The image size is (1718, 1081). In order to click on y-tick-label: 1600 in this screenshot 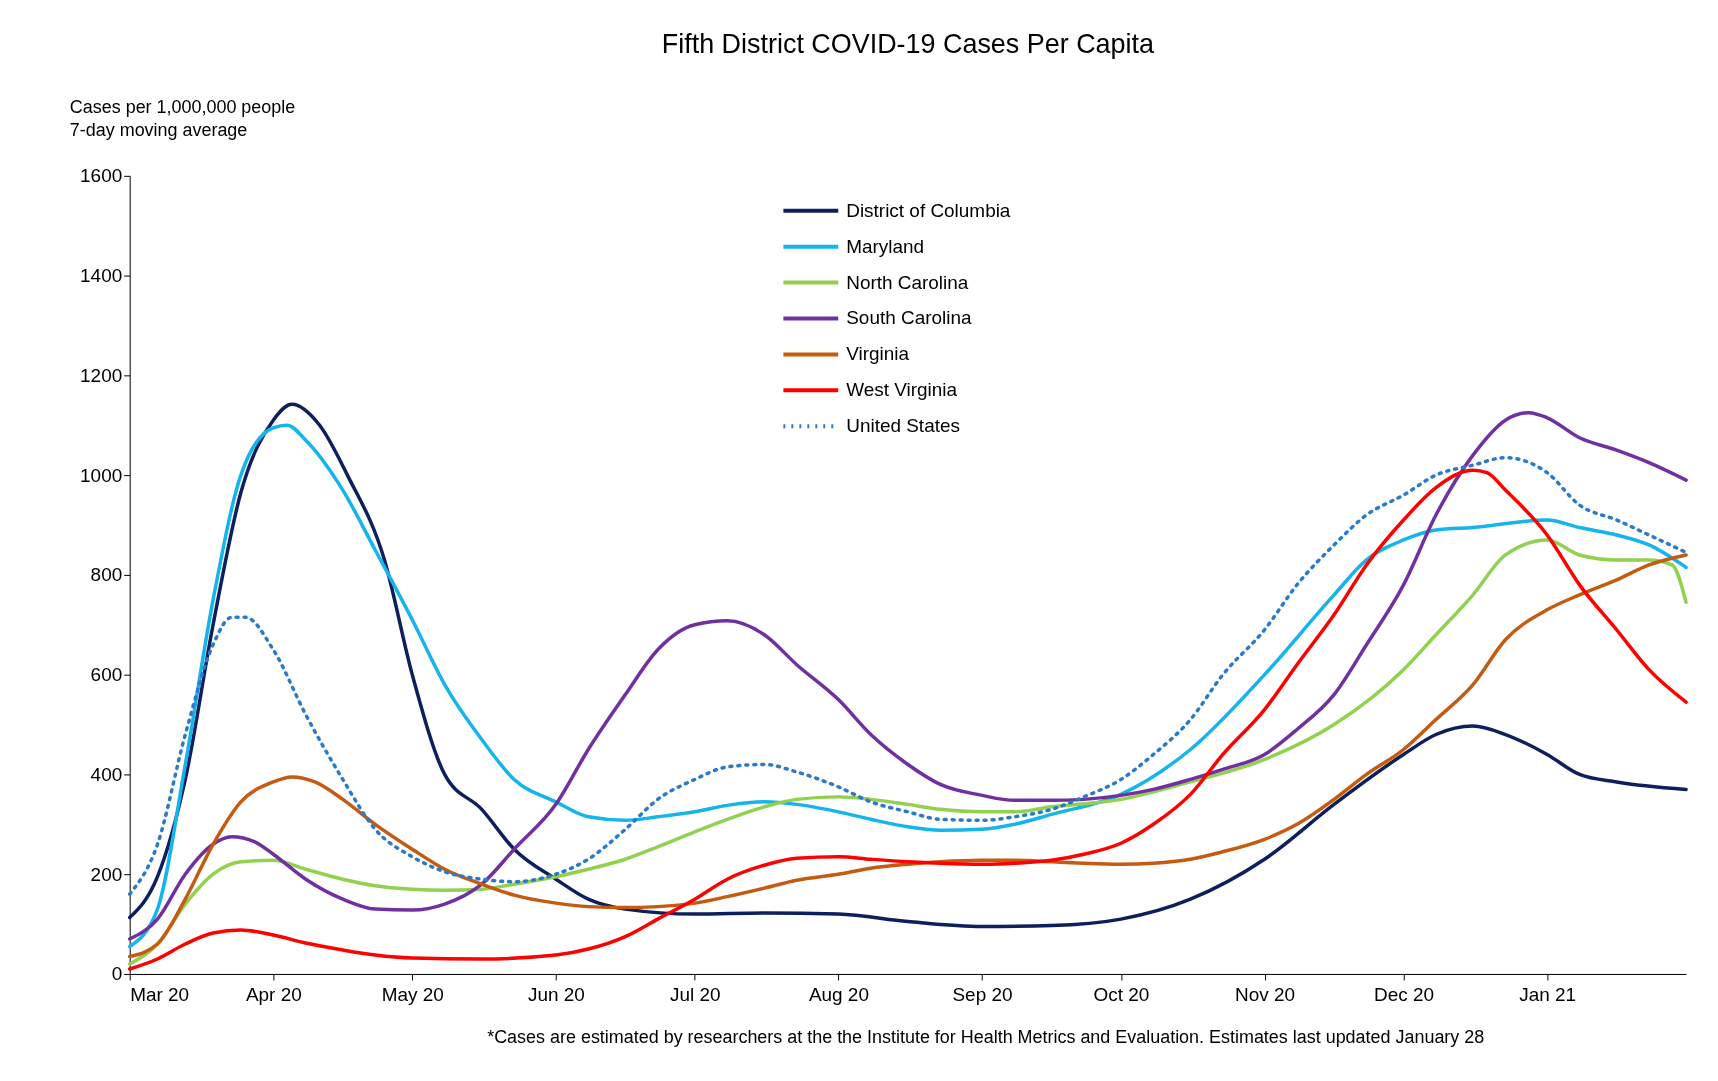, I will do `click(101, 176)`.